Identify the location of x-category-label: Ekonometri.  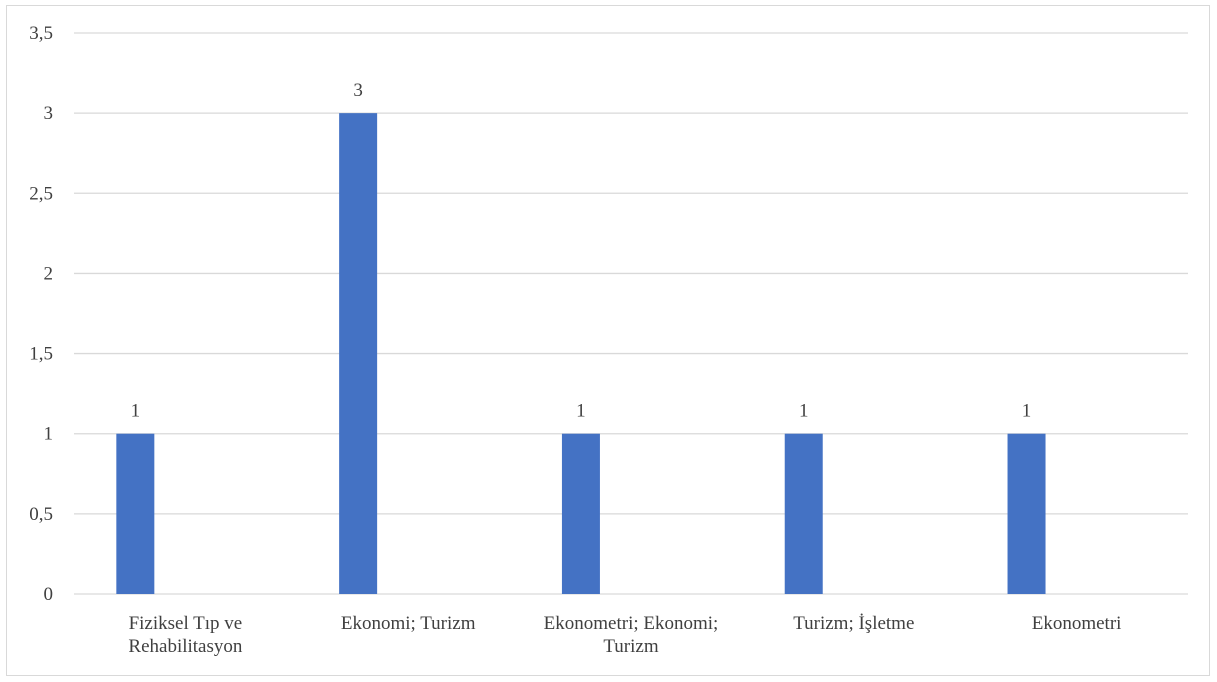
(1077, 623).